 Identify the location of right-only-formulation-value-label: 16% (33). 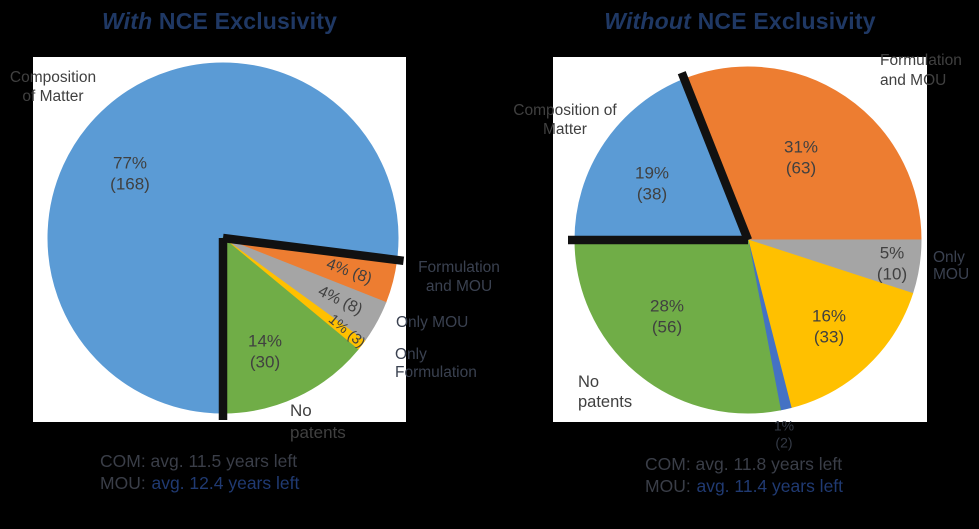
(829, 326).